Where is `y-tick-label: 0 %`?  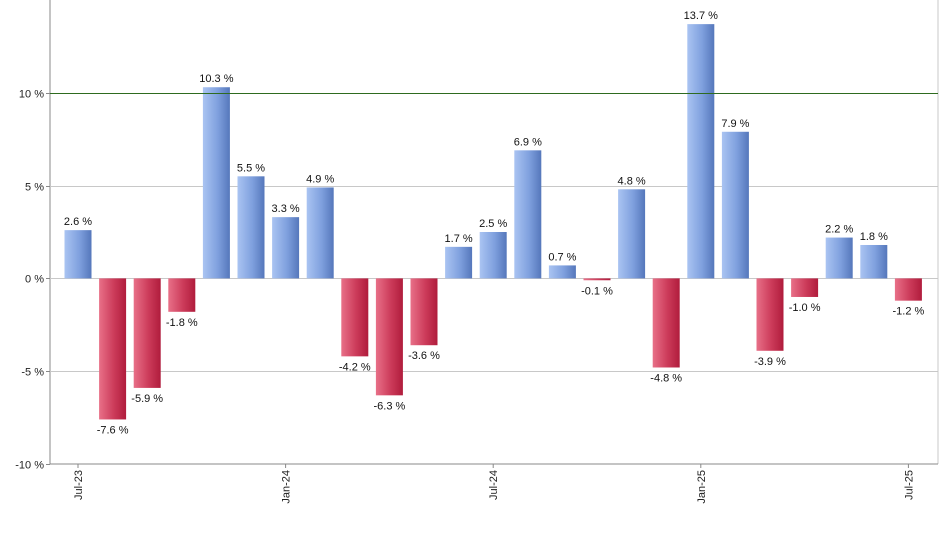
y-tick-label: 0 % is located at coordinates (34, 280).